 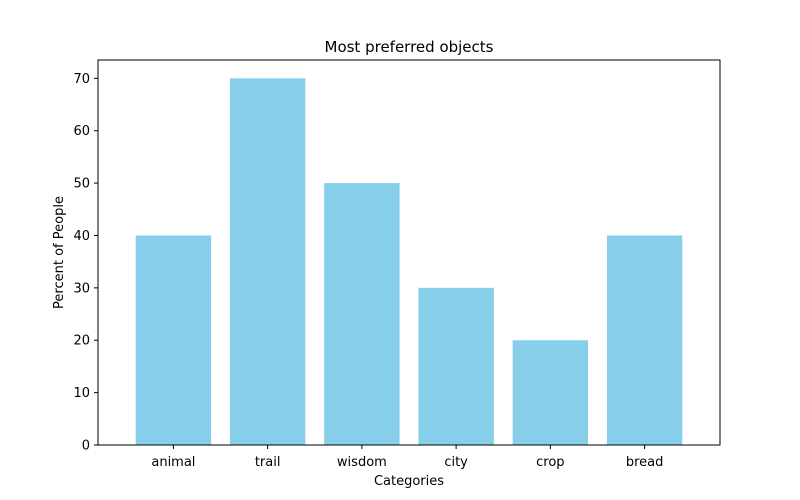 I want to click on y-tick-label: 30, so click(x=81, y=288).